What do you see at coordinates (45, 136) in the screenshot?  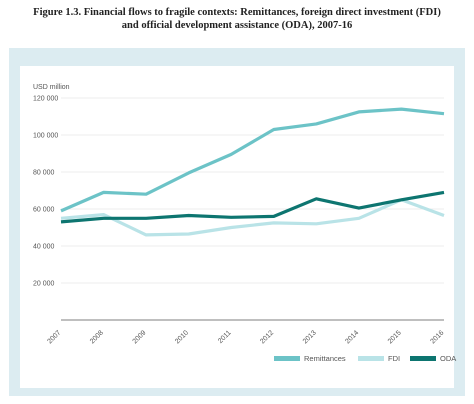 I see `y-tick-label: 100 000` at bounding box center [45, 136].